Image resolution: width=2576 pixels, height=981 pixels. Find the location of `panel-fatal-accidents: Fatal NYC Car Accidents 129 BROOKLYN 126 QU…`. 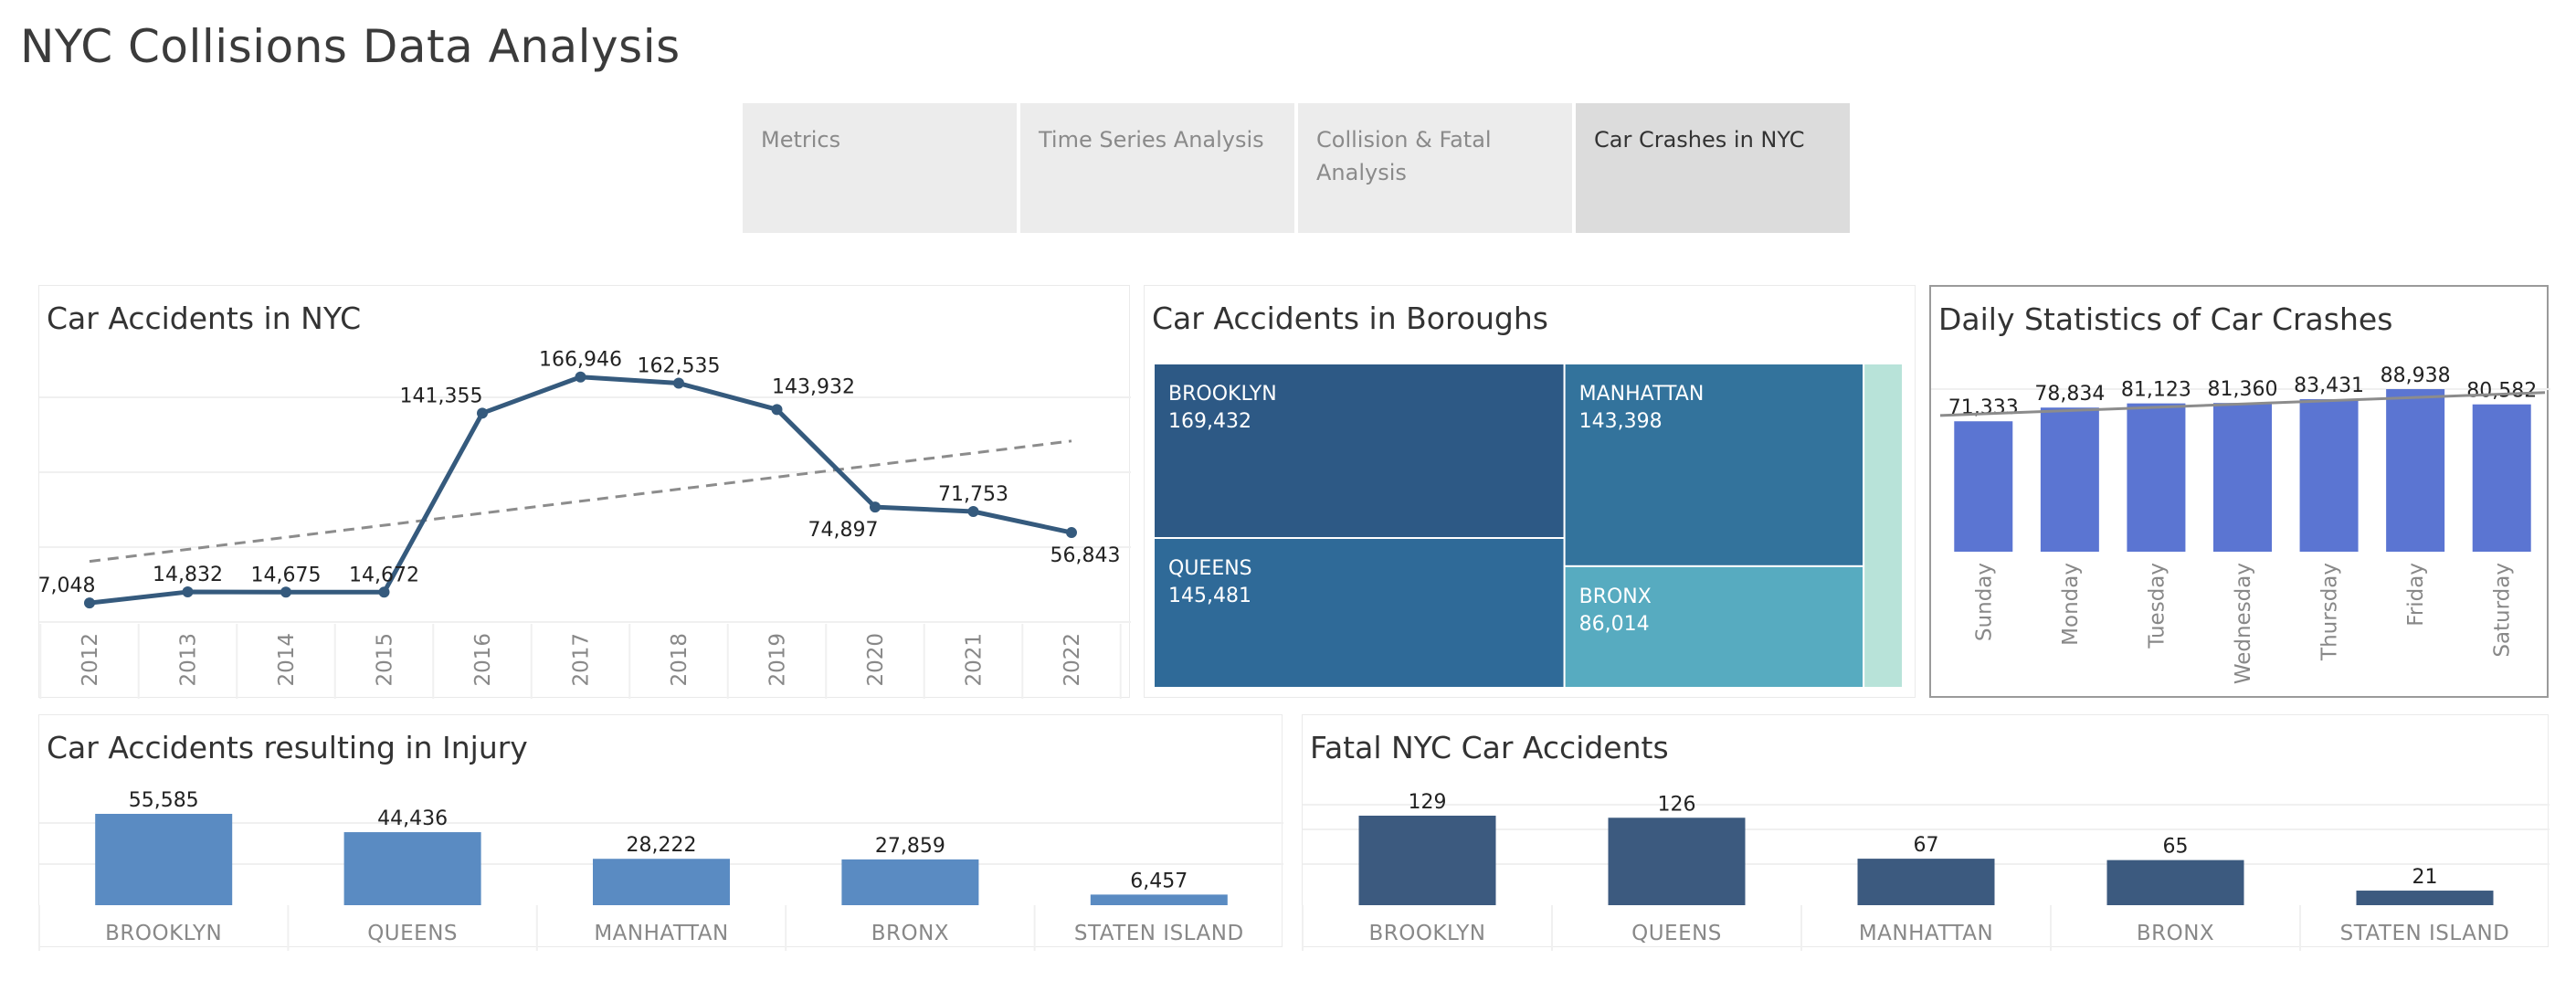

panel-fatal-accidents: Fatal NYC Car Accidents 129 BROOKLYN 126 QU… is located at coordinates (1926, 832).